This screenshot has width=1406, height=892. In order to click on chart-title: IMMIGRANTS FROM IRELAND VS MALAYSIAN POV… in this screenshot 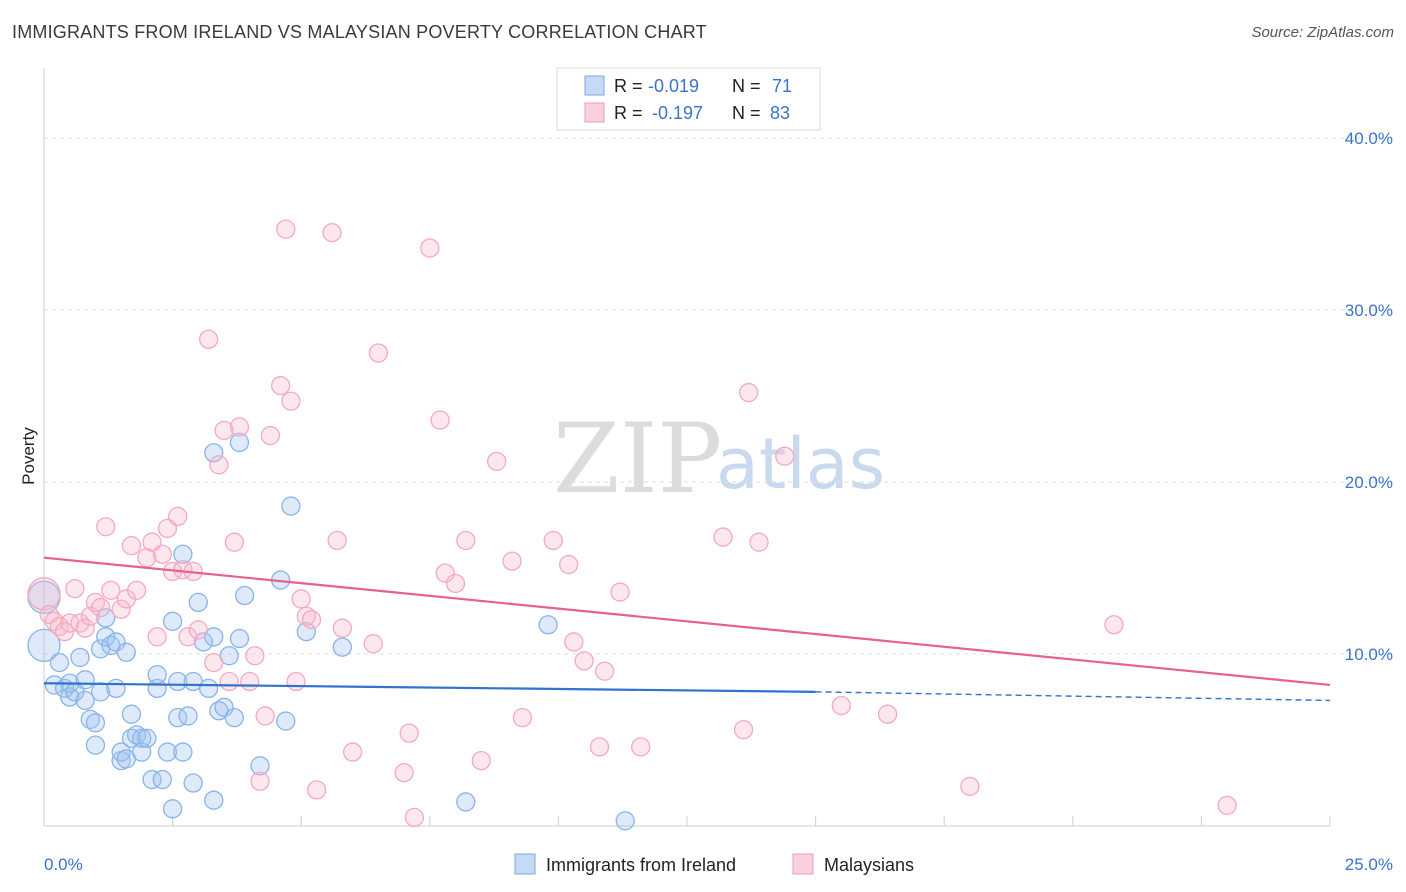, I will do `click(359, 32)`.